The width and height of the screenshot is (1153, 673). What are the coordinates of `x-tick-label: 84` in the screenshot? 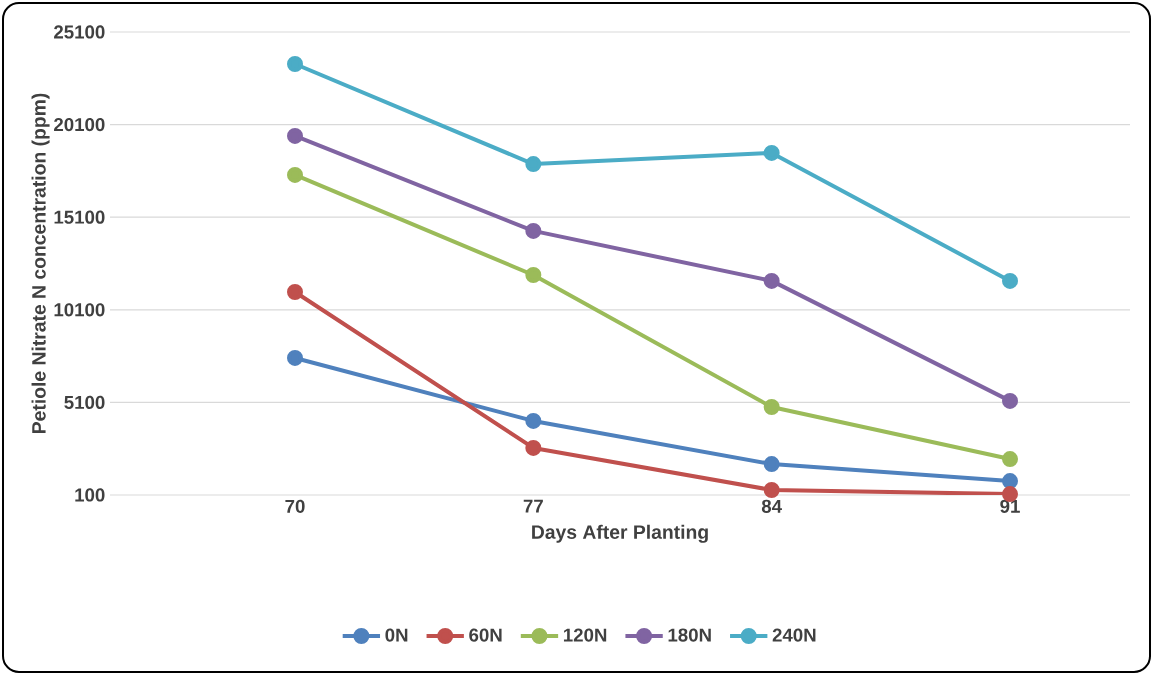 It's located at (771, 506).